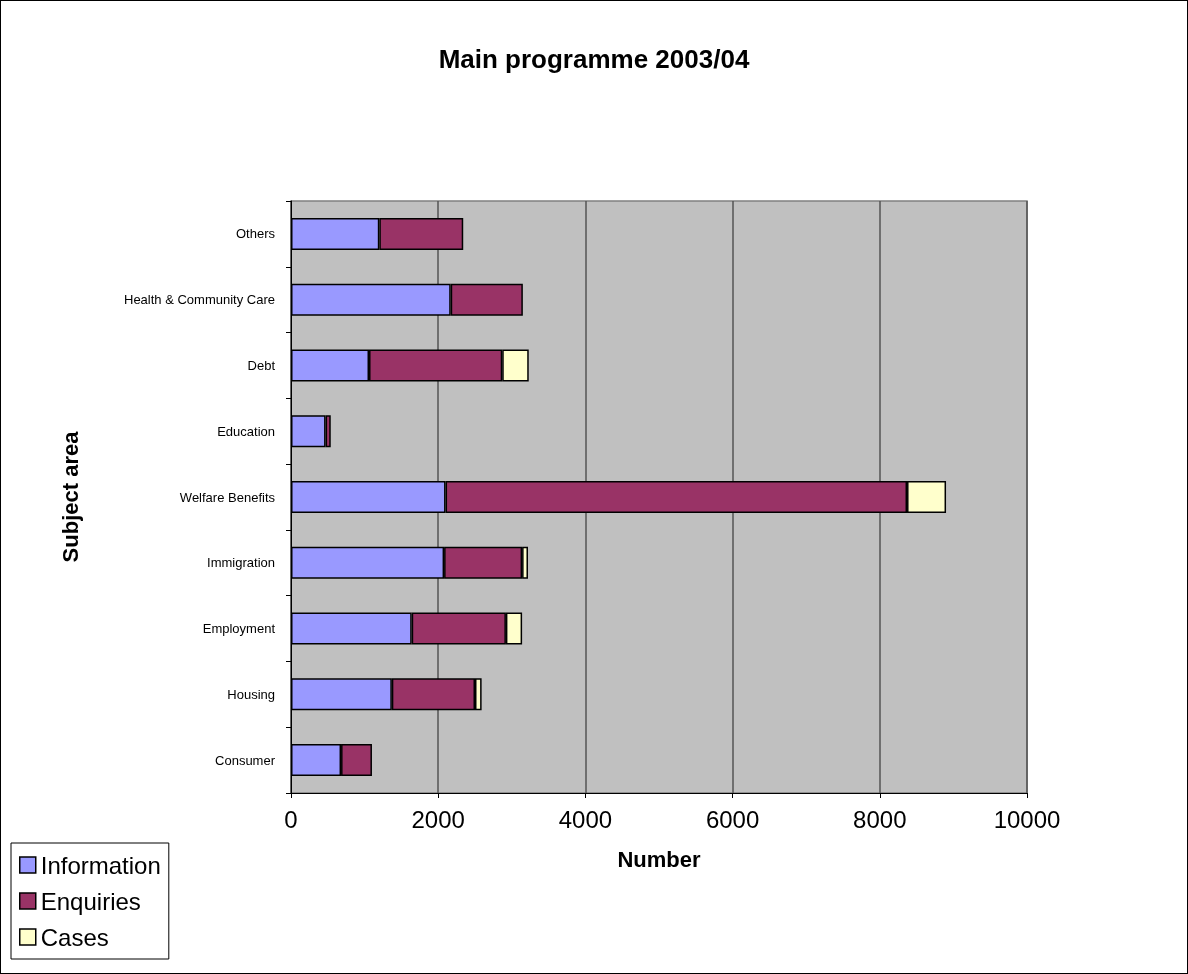 This screenshot has width=1188, height=974. Describe the element at coordinates (100, 865) in the screenshot. I see `legend-label: Information` at that location.